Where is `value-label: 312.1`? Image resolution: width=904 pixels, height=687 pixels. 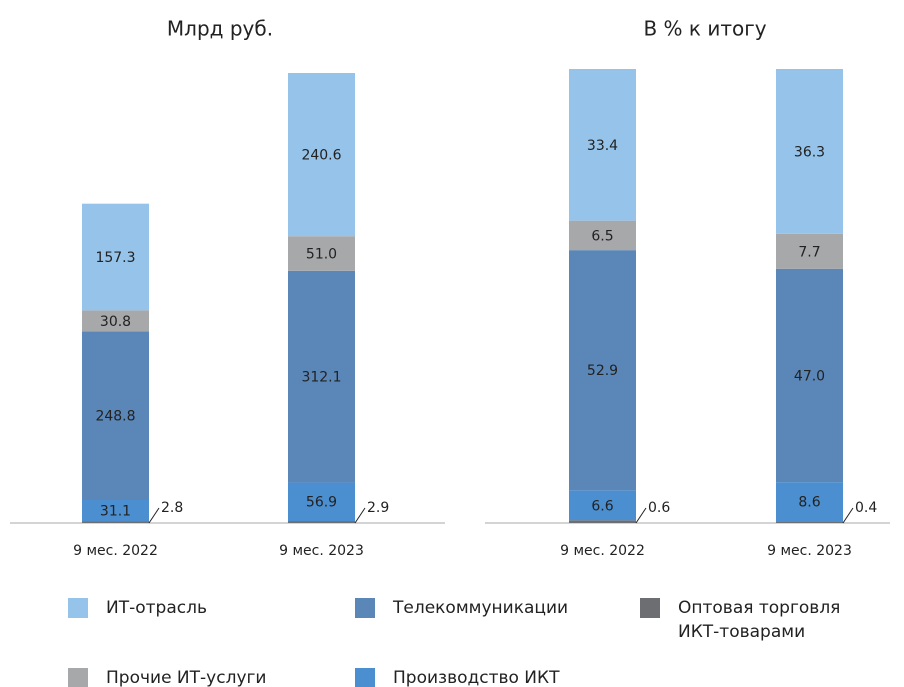 value-label: 312.1 is located at coordinates (321, 378).